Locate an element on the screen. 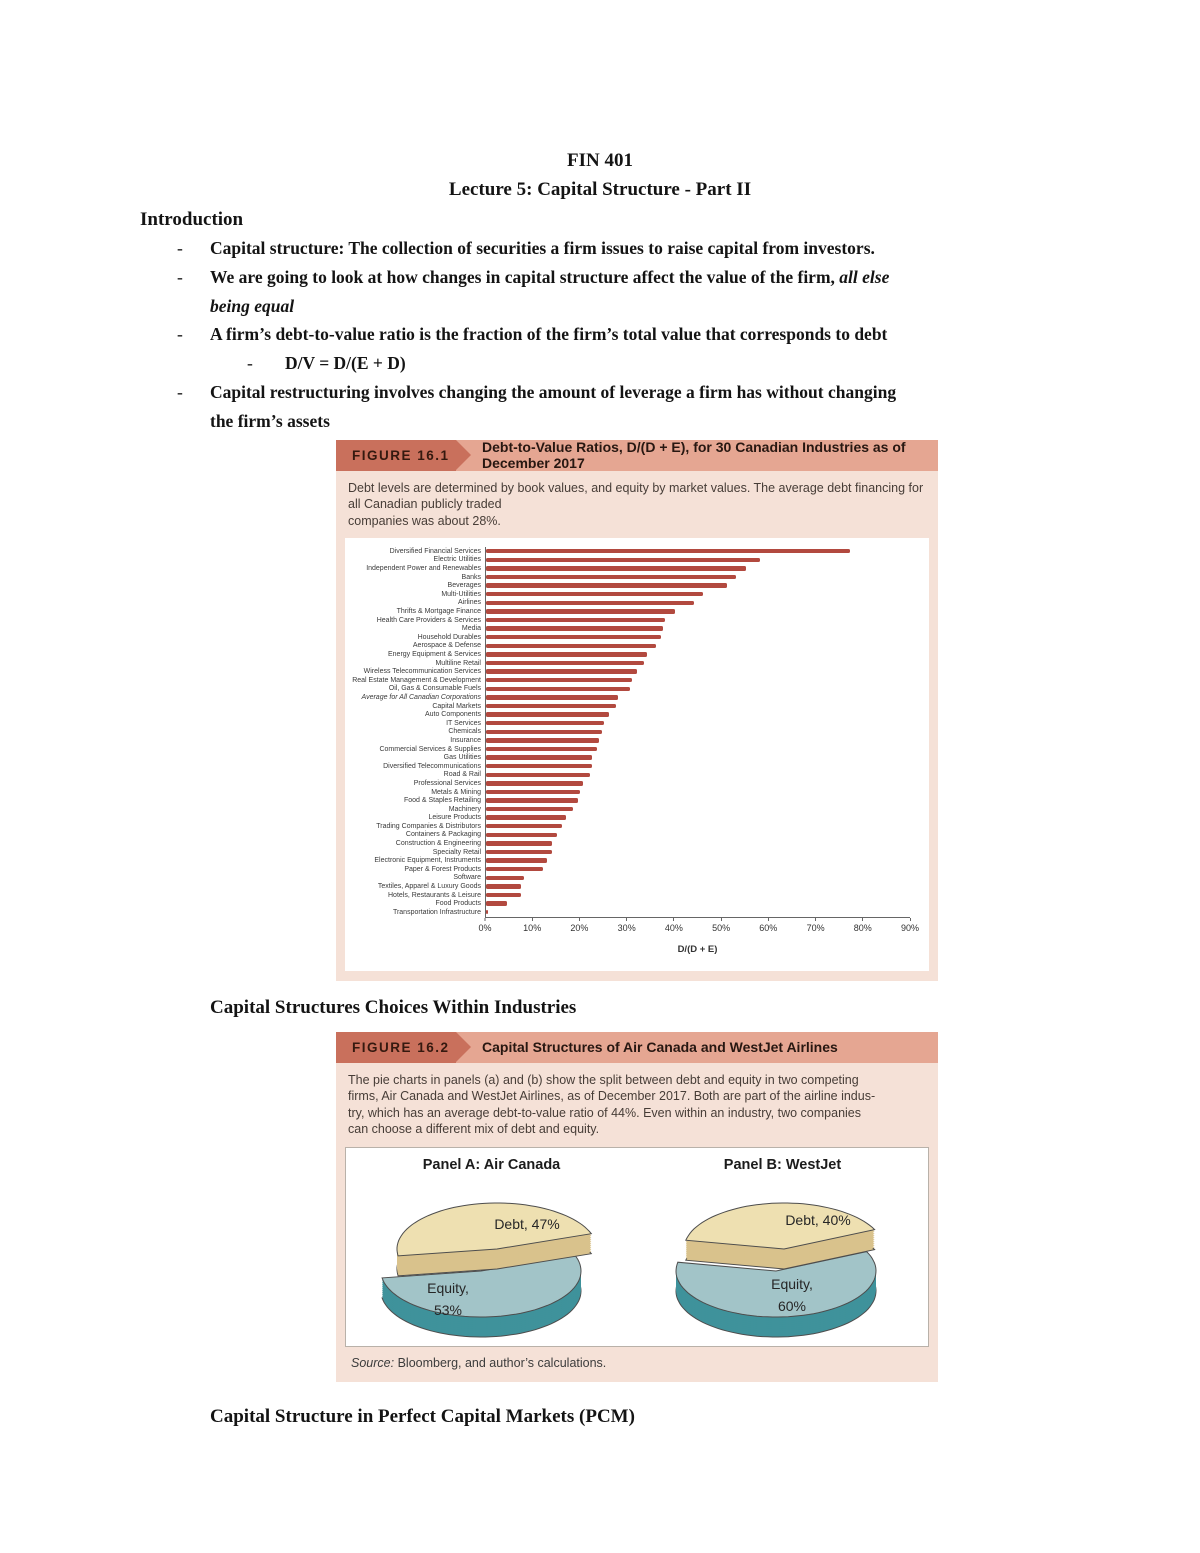 The image size is (1200, 1553). bar-category-label: Beverages is located at coordinates (464, 586).